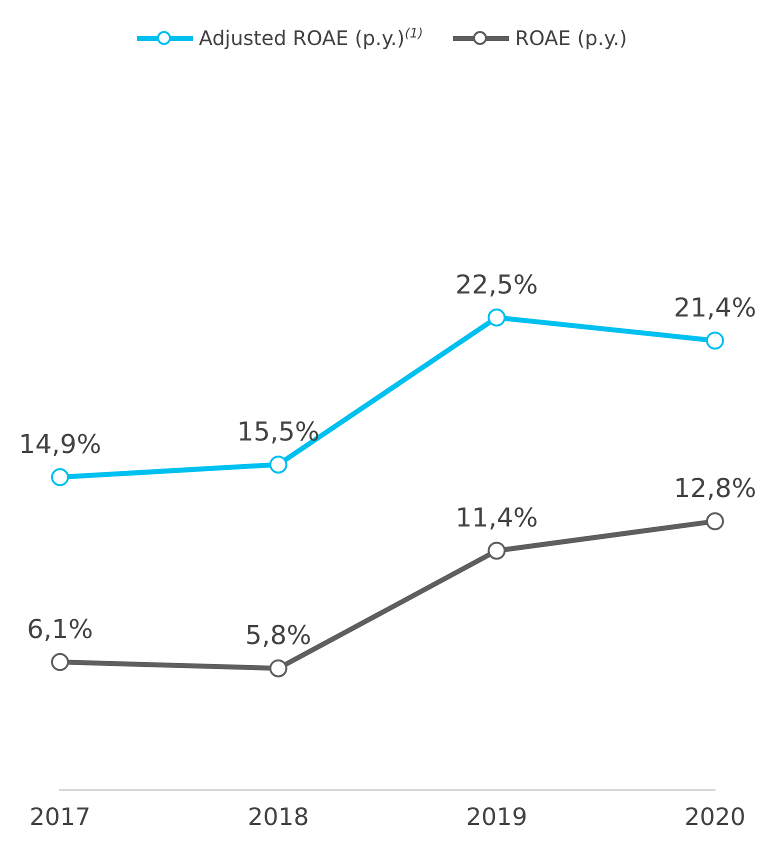 This screenshot has height=851, width=764. What do you see at coordinates (60, 445) in the screenshot?
I see `data-label: 14,9%` at bounding box center [60, 445].